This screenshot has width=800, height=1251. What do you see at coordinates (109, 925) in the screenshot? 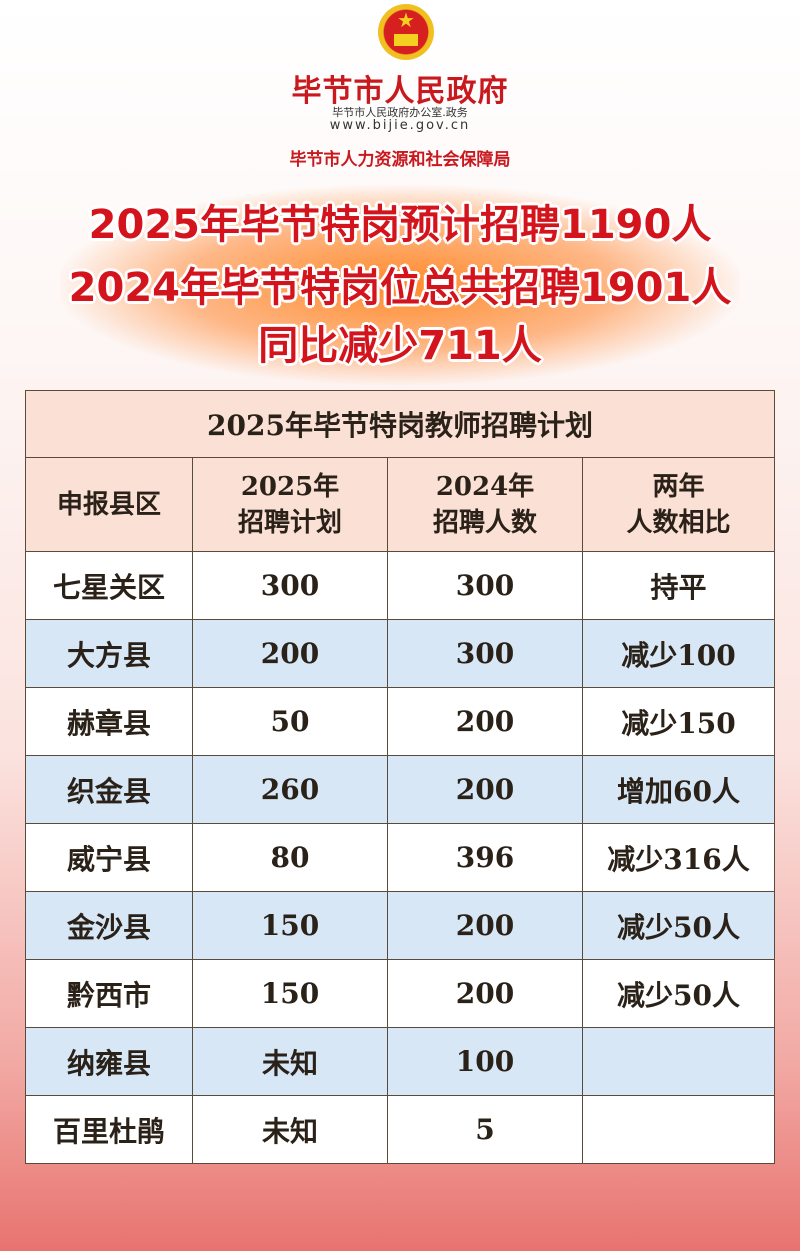
I see `table-cell: 金沙县` at bounding box center [109, 925].